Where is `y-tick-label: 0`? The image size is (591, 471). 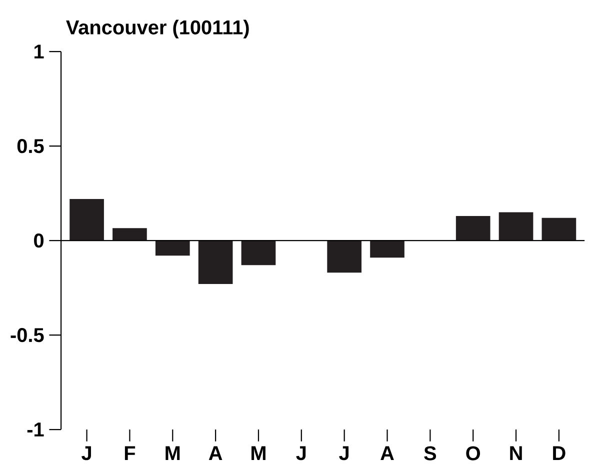
y-tick-label: 0 is located at coordinates (39, 241).